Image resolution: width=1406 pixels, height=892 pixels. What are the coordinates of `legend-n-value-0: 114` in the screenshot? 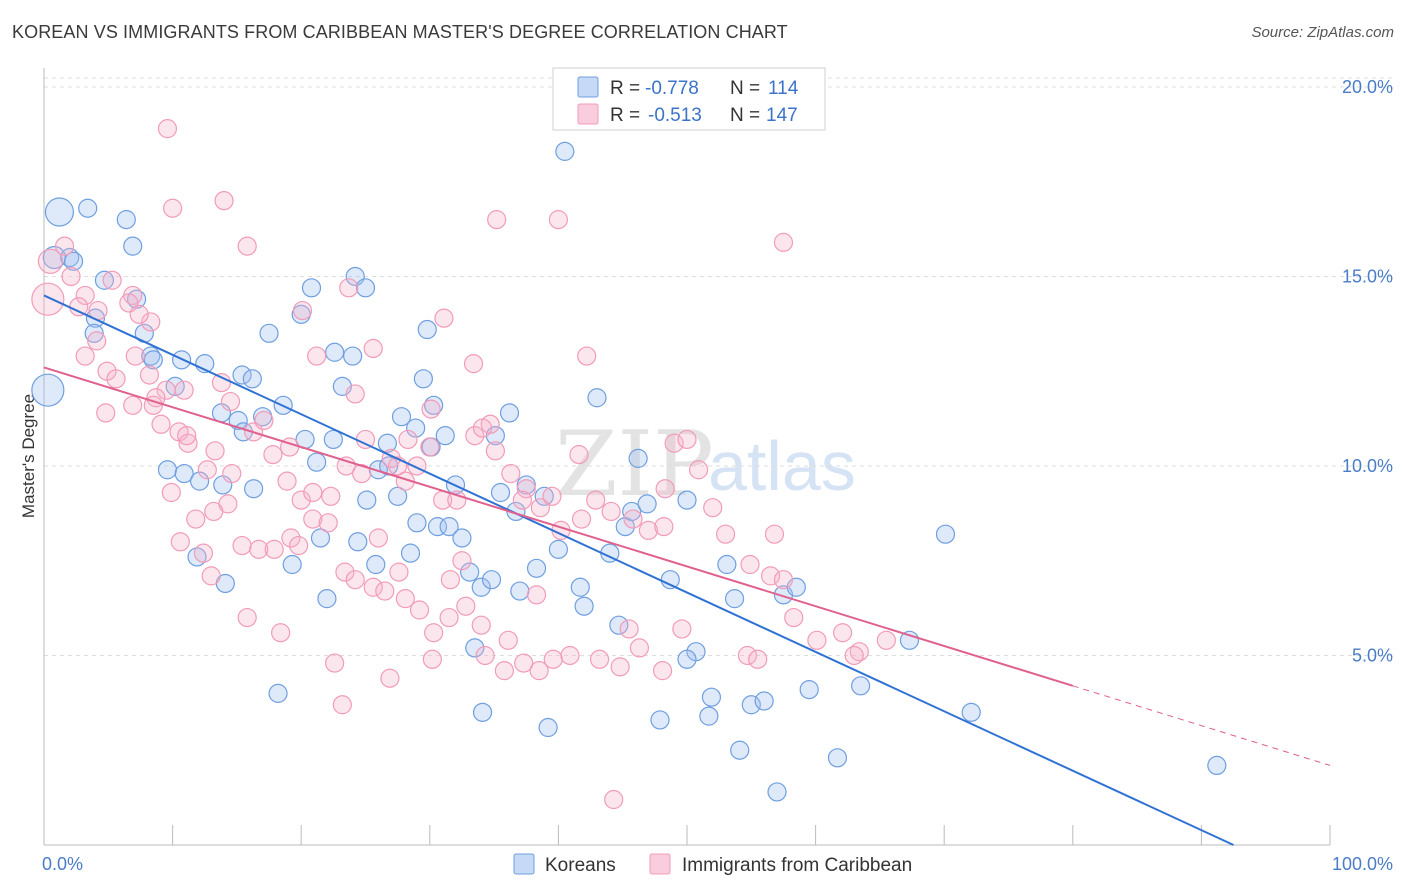 It's located at (783, 88).